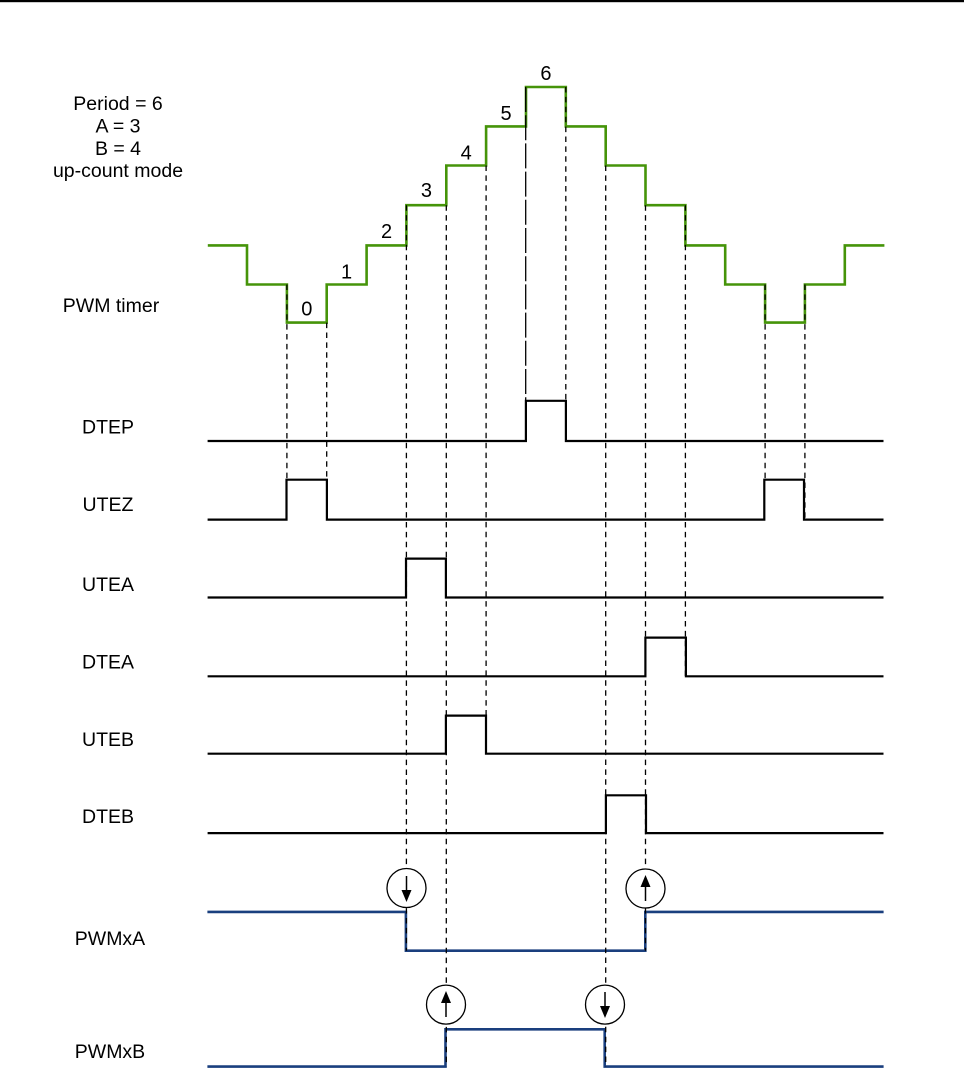 The width and height of the screenshot is (964, 1070). Describe the element at coordinates (108, 505) in the screenshot. I see `svg-text: UTEZ` at that location.